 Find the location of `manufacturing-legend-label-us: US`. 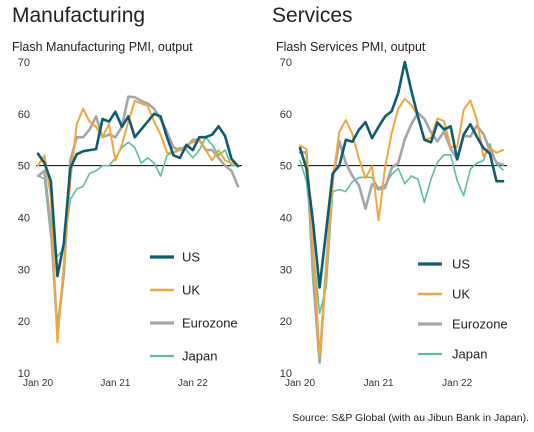

manufacturing-legend-label-us: US is located at coordinates (191, 257).